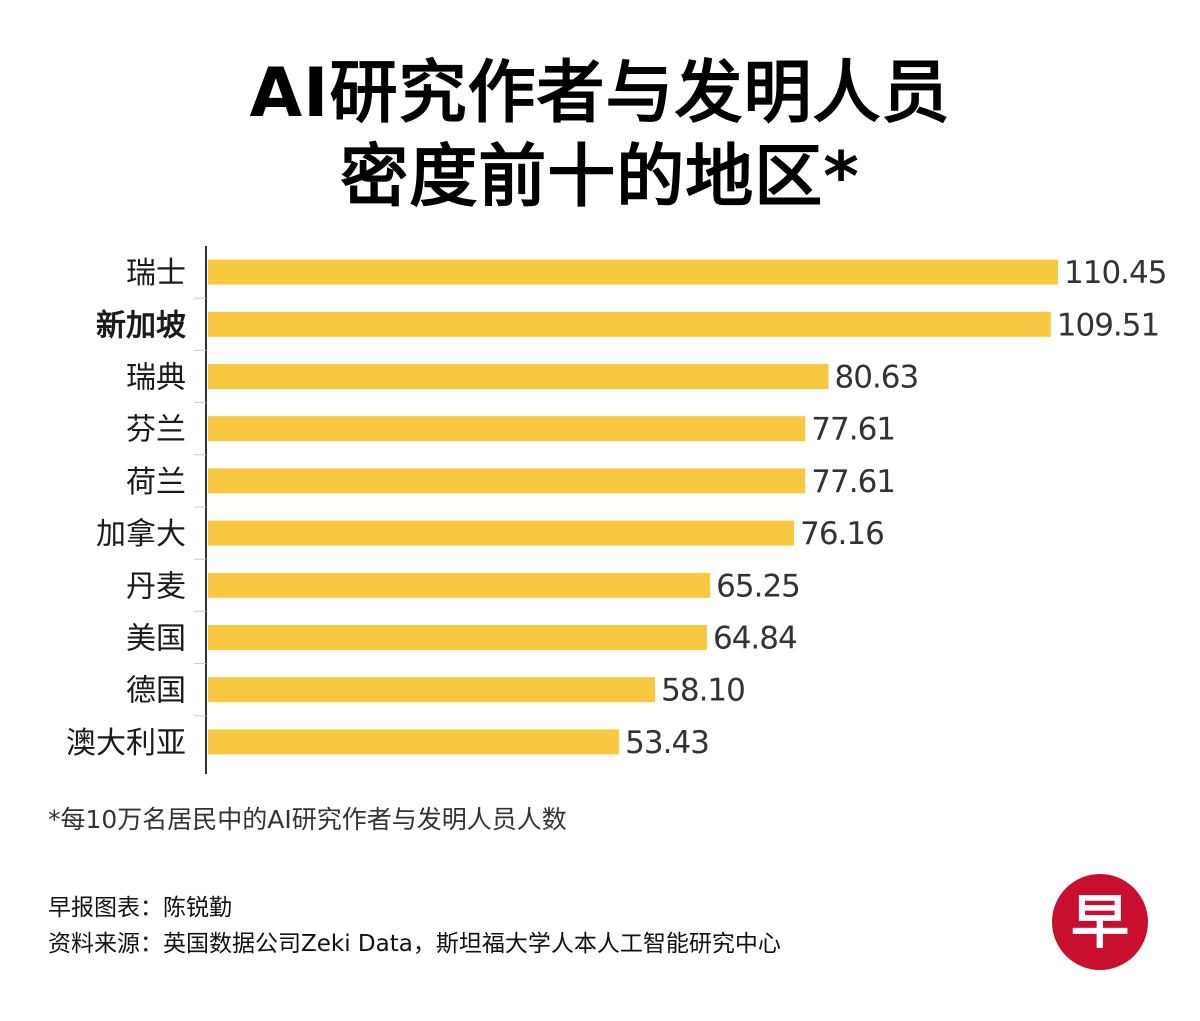  What do you see at coordinates (758, 586) in the screenshot?
I see `value-label: 65.25` at bounding box center [758, 586].